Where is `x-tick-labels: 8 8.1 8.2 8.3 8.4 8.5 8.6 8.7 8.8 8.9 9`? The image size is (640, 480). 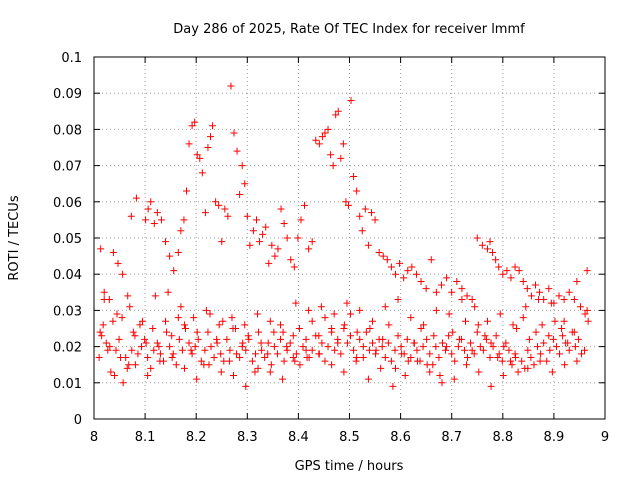
x-tick-labels: 8 8.1 8.2 8.3 8.4 8.5 8.6 8.7 8.8 8.9 9 is located at coordinates (349, 437).